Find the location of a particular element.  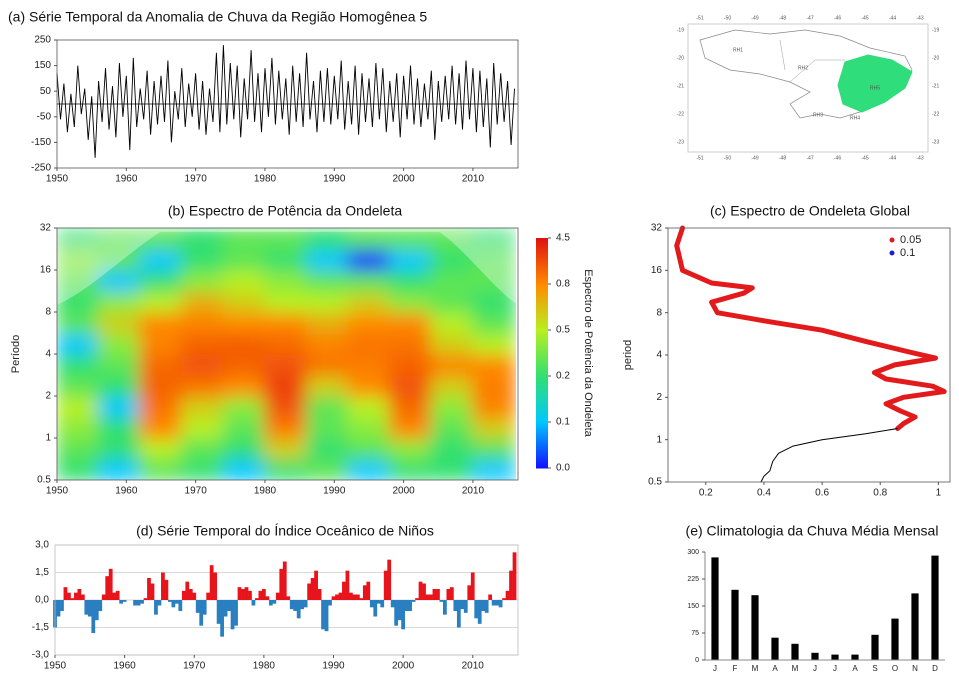

y-tick-label: 8 is located at coordinates (659, 312).